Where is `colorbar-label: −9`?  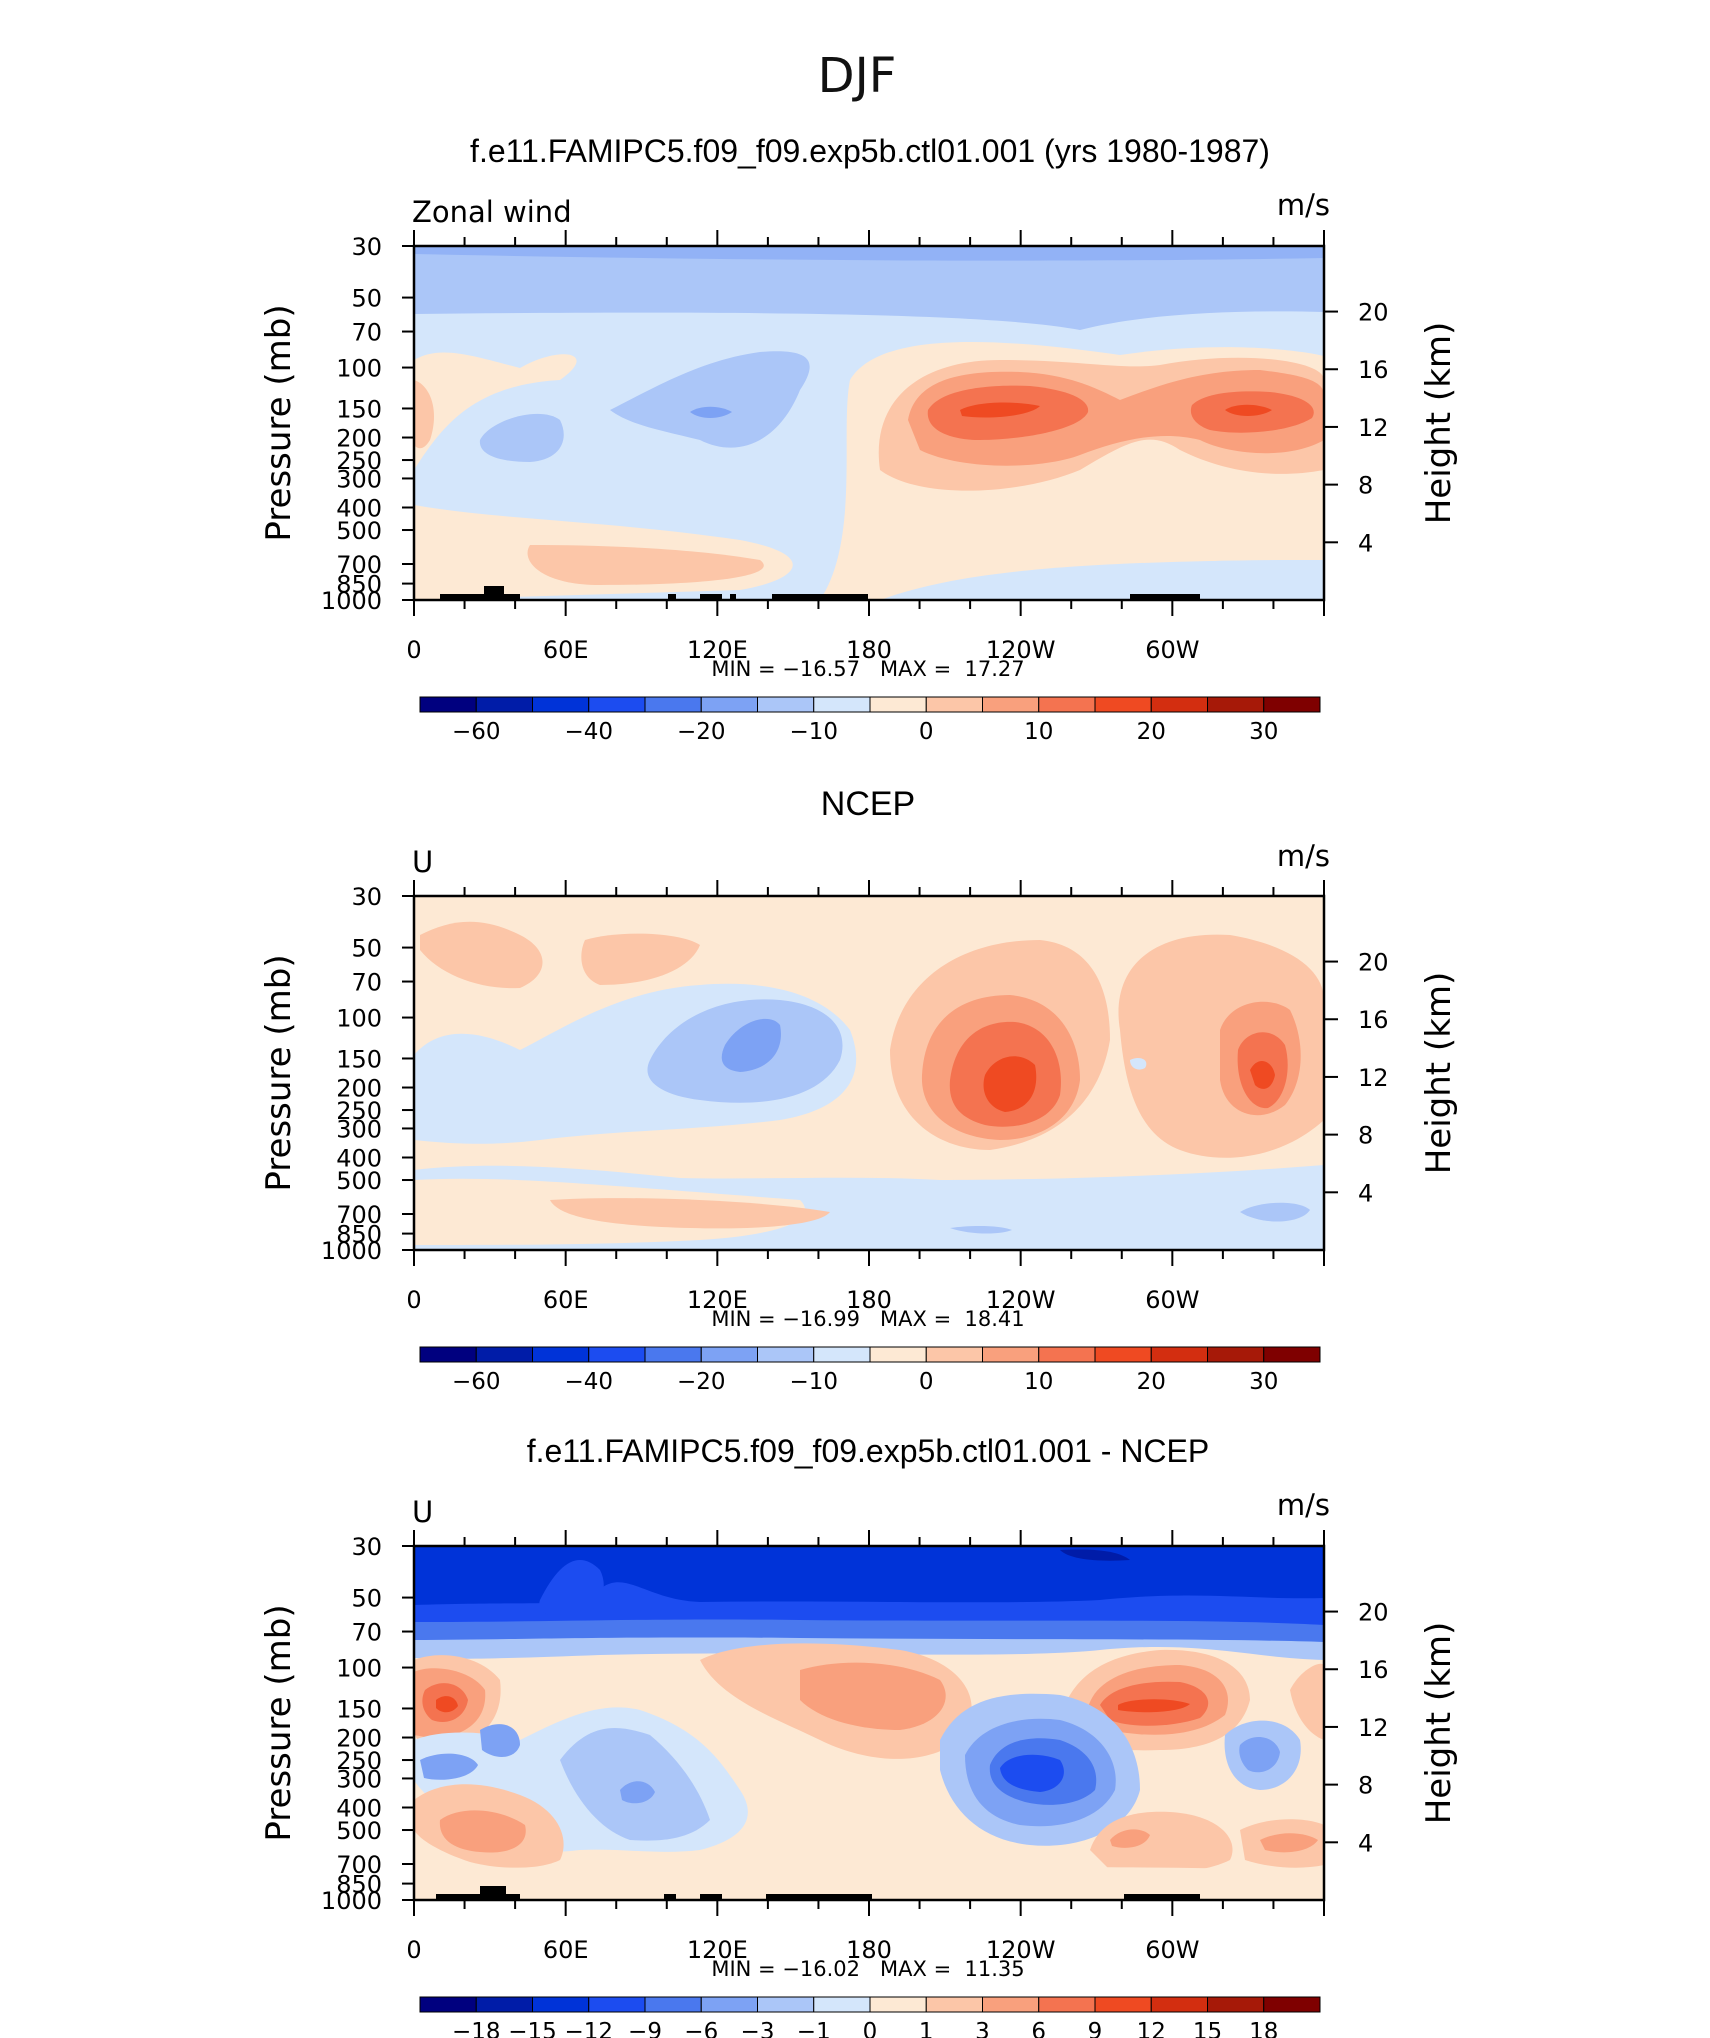
colorbar-label: −9 is located at coordinates (645, 2028).